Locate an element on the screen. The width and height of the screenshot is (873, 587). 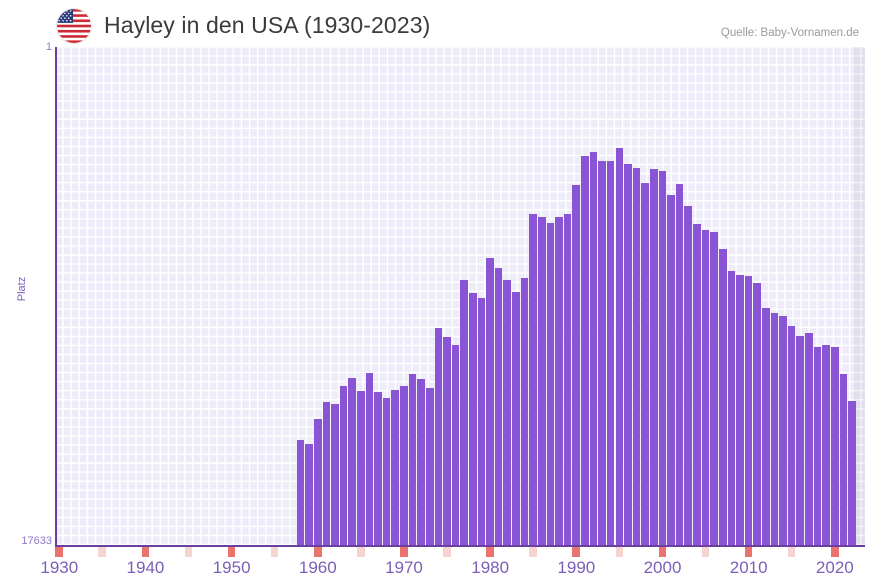
x-axis-tick-label: 1940 is located at coordinates (145, 567).